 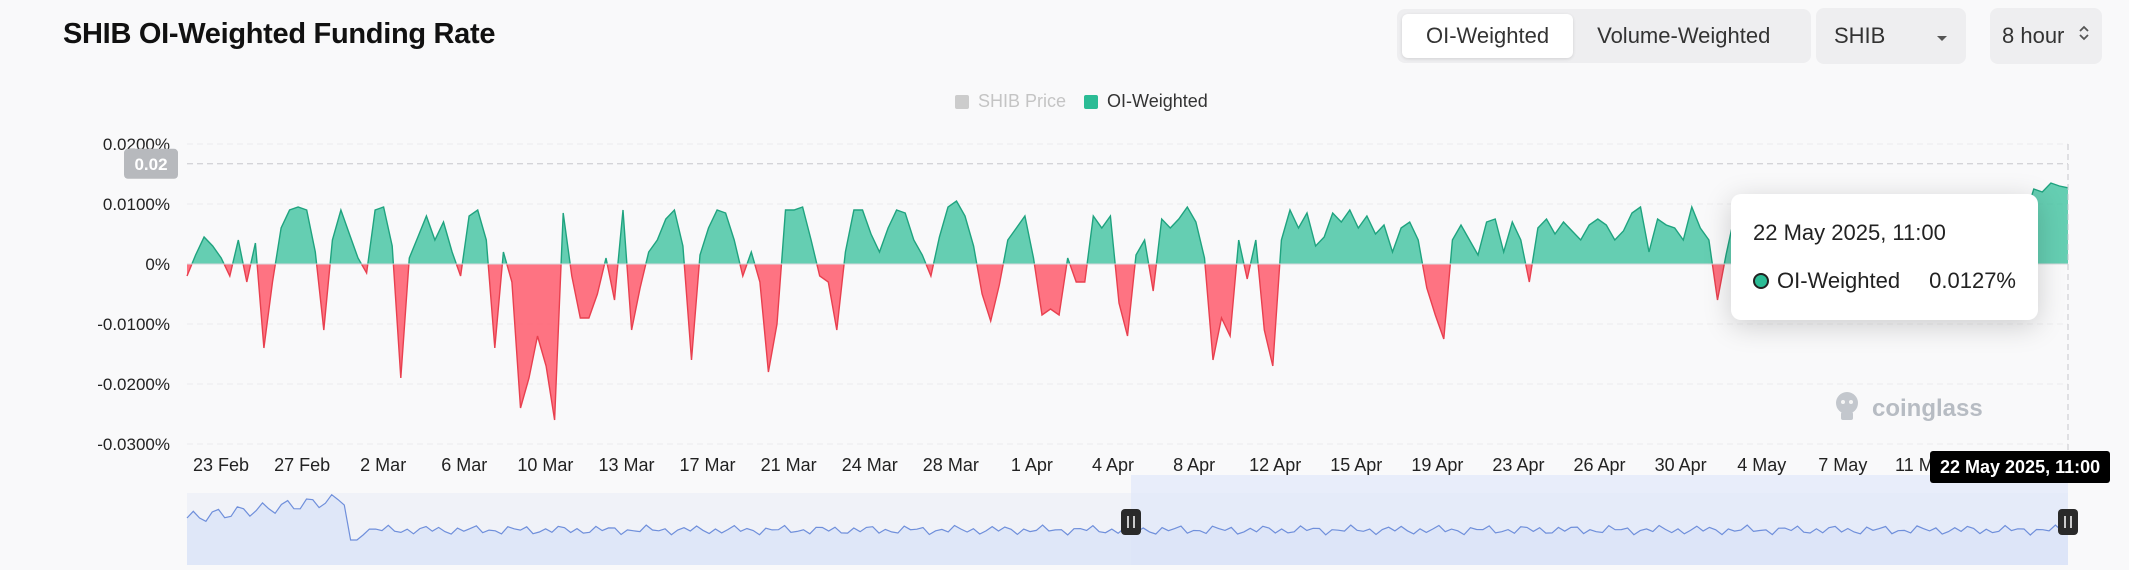 I want to click on x-tick-label: 1 Apr, so click(x=1032, y=465).